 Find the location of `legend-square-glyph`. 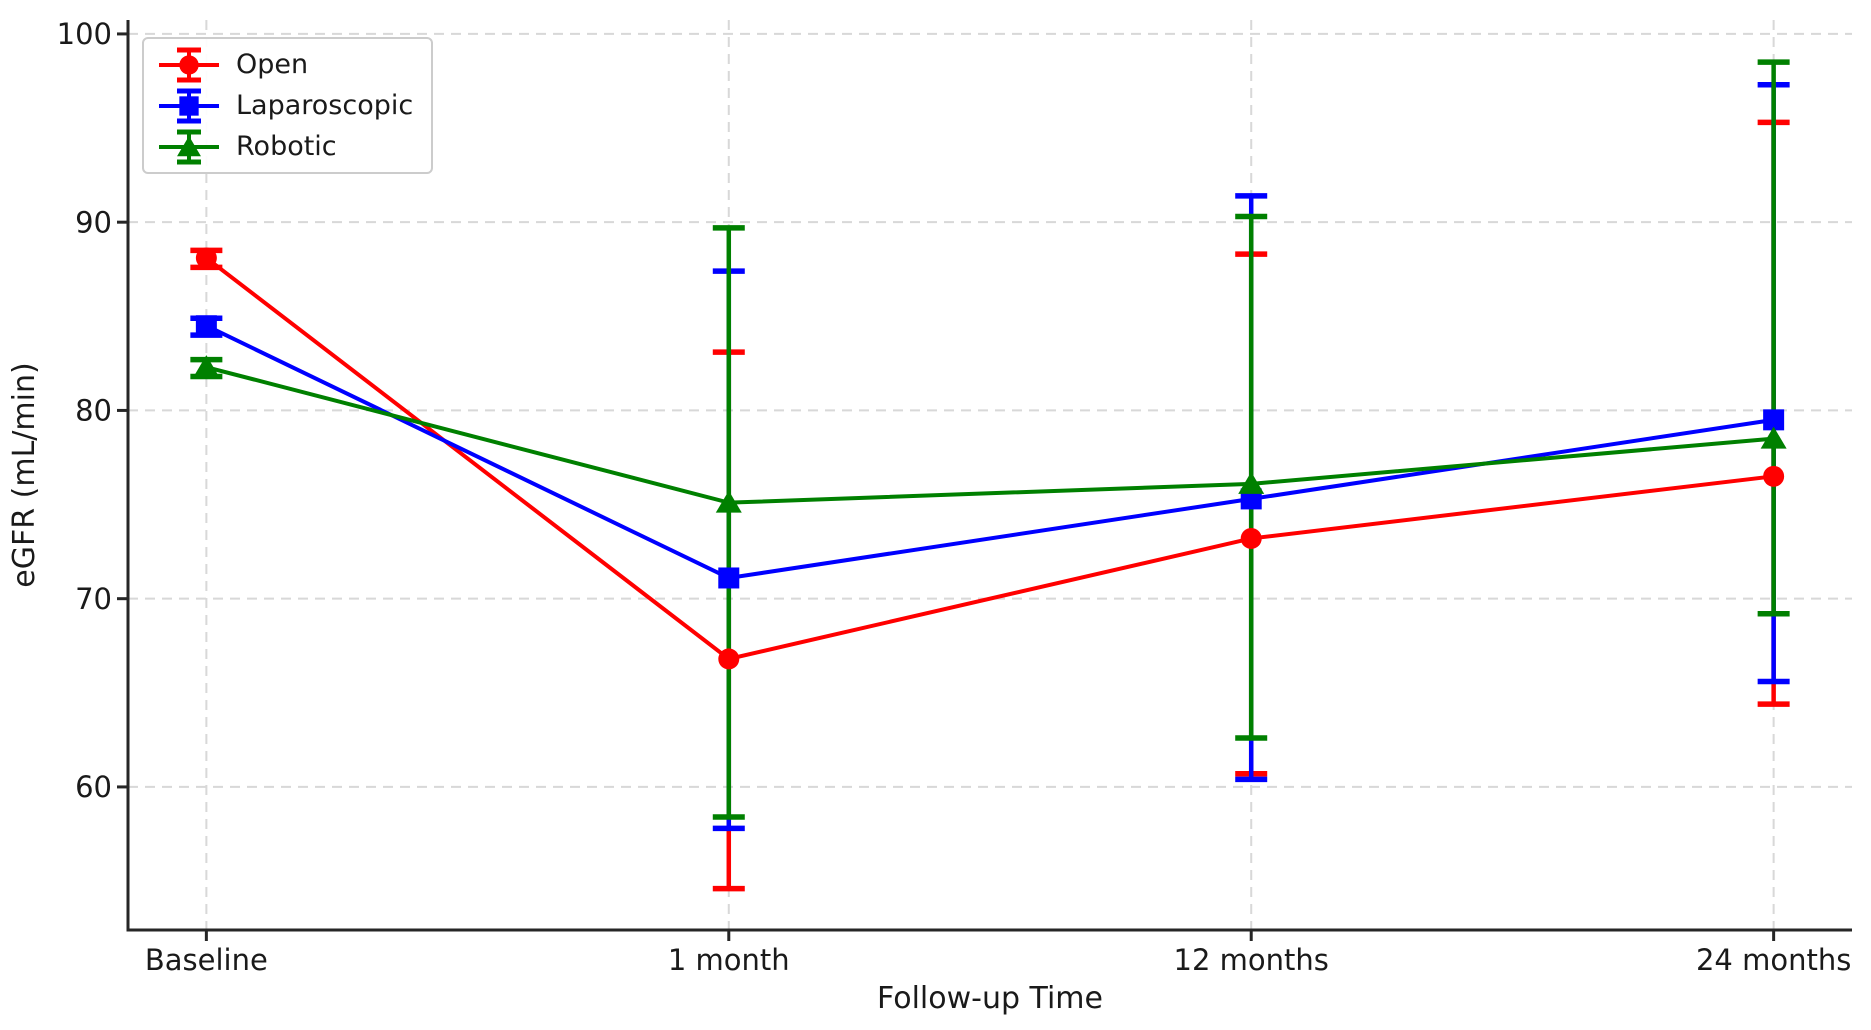

legend-square-glyph is located at coordinates (189, 105).